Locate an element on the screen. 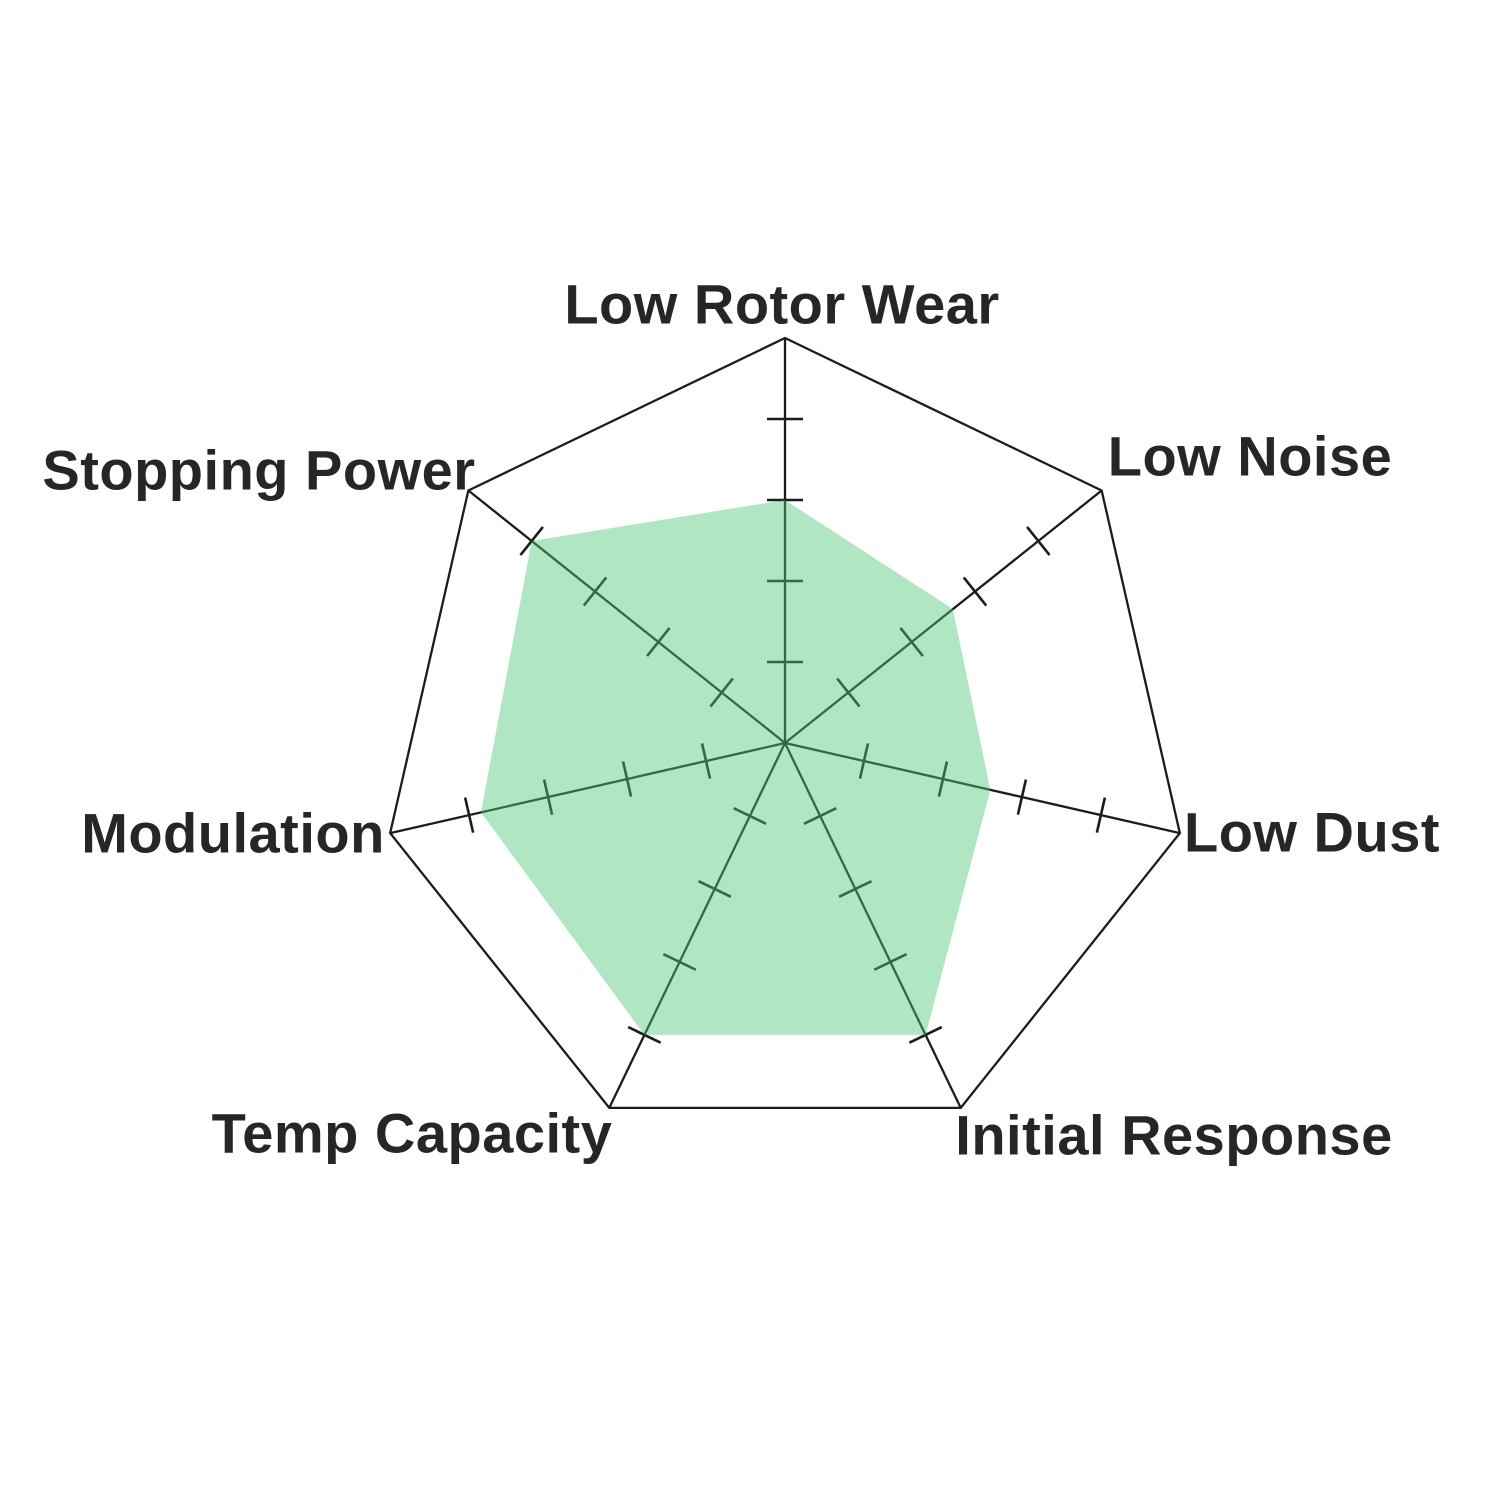  axis-label-low-dust: Low Dust is located at coordinates (1312, 832).